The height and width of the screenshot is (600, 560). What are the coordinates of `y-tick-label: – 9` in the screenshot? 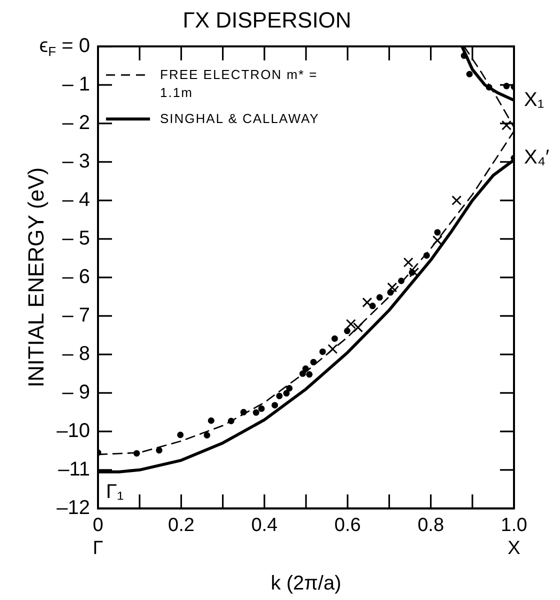 It's located at (76, 392).